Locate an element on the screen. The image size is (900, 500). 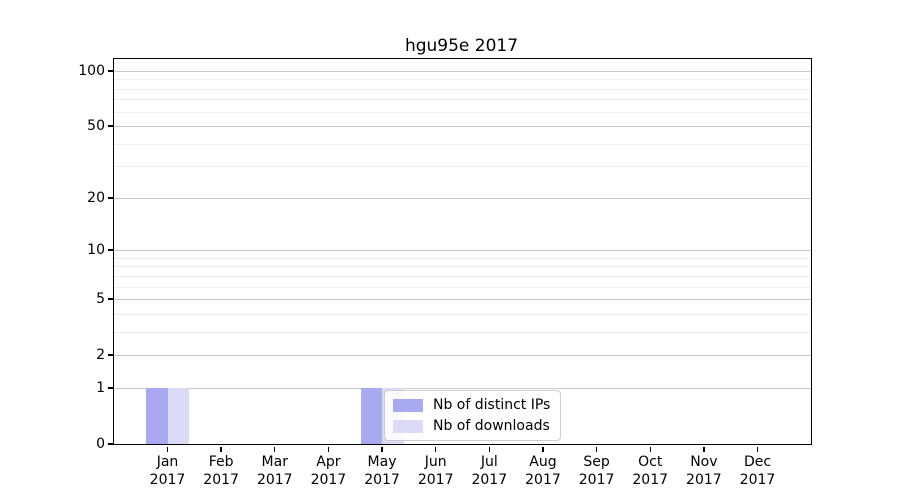
y-axis-tick-label: 2 is located at coordinates (100, 355).